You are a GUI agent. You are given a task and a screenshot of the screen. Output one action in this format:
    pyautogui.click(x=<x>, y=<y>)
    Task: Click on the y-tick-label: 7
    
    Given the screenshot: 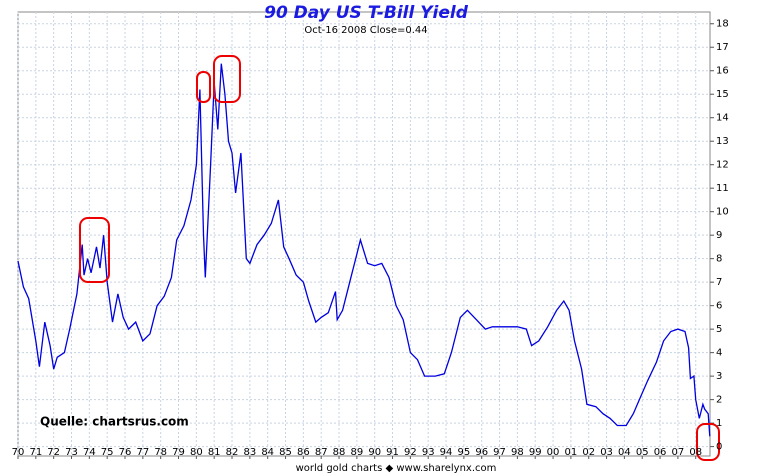 What is the action you would take?
    pyautogui.click(x=719, y=282)
    